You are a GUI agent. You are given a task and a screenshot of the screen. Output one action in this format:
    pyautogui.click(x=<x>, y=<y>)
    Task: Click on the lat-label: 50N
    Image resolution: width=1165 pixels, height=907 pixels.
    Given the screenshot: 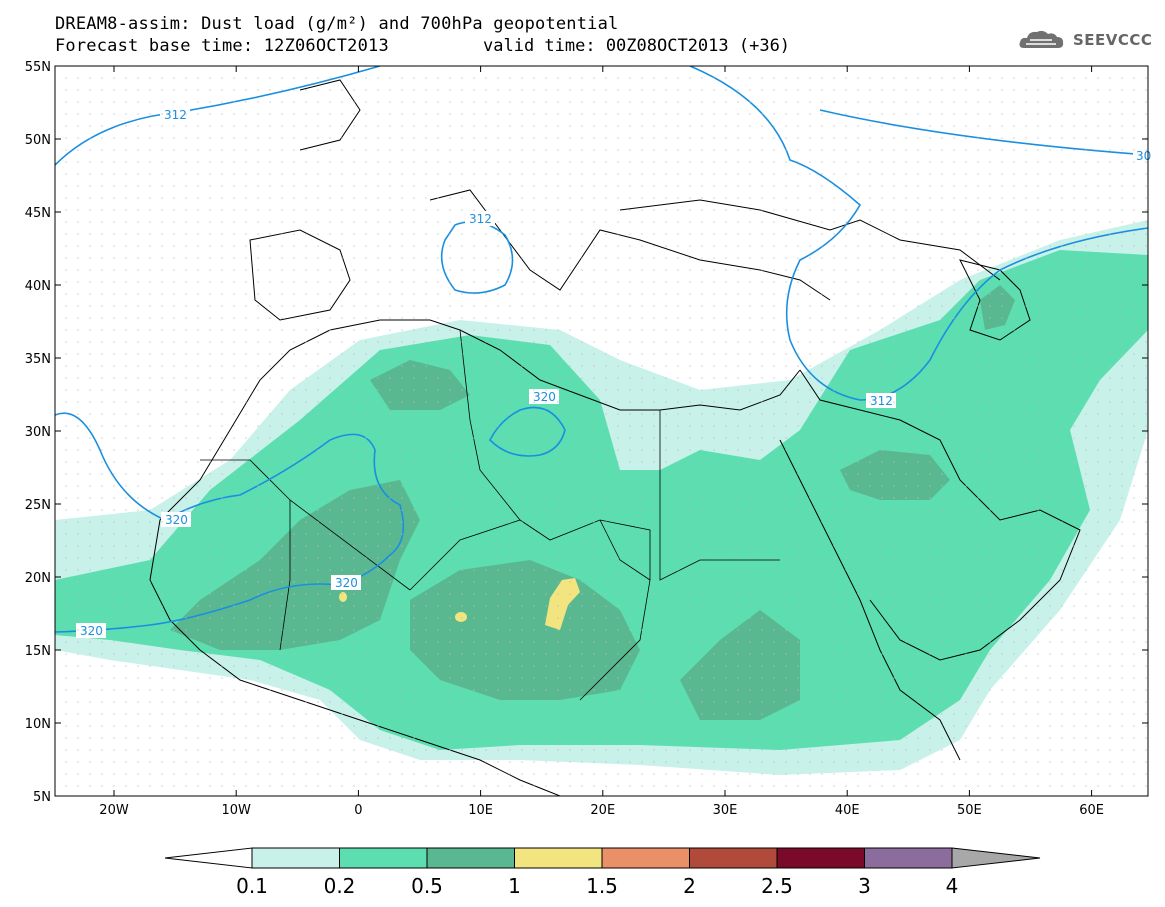 What is the action you would take?
    pyautogui.click(x=38, y=140)
    